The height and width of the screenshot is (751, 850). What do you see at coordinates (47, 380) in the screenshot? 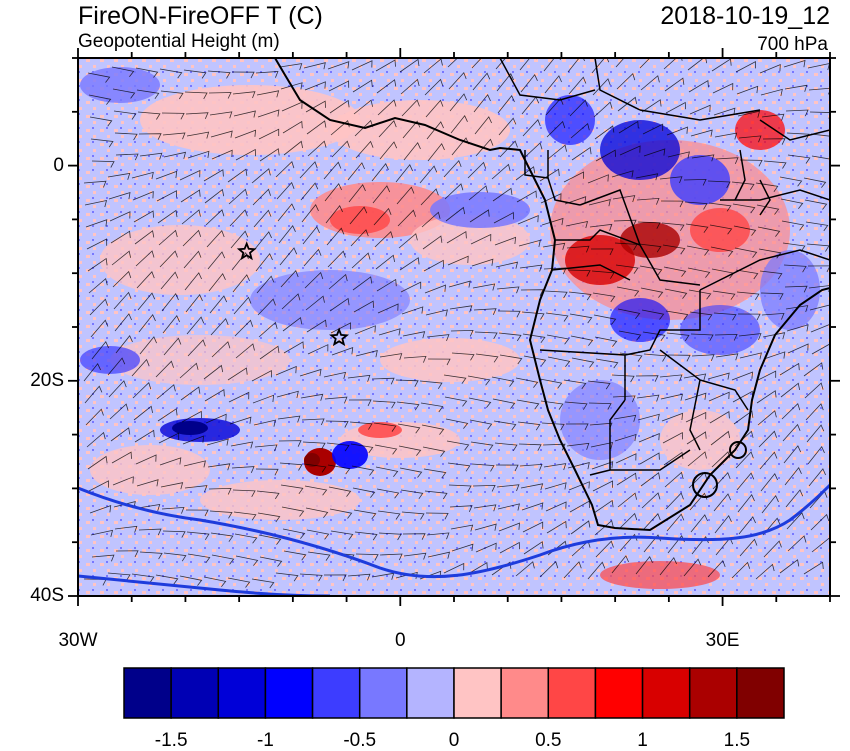
I see `latitude-label: 20S` at bounding box center [47, 380].